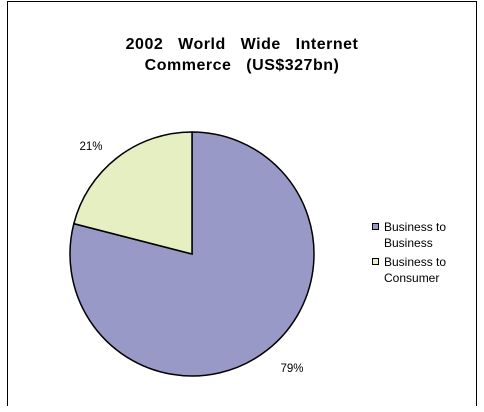  I want to click on legend-label-business-to-business: Business to Business, so click(415, 235).